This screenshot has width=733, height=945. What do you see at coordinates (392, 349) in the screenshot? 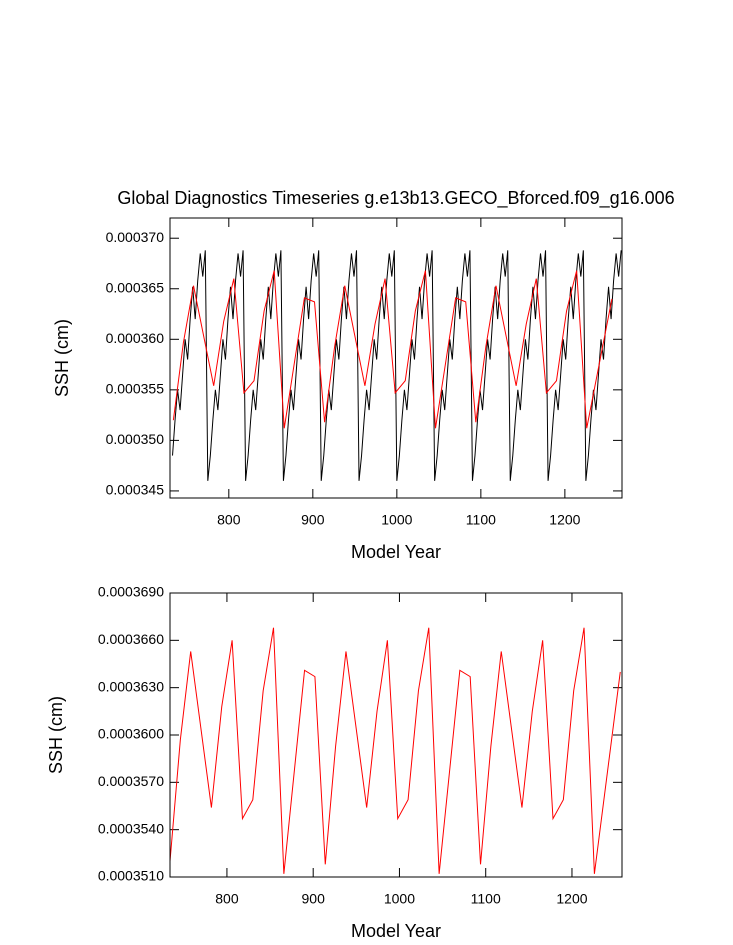
I see `series-line` at bounding box center [392, 349].